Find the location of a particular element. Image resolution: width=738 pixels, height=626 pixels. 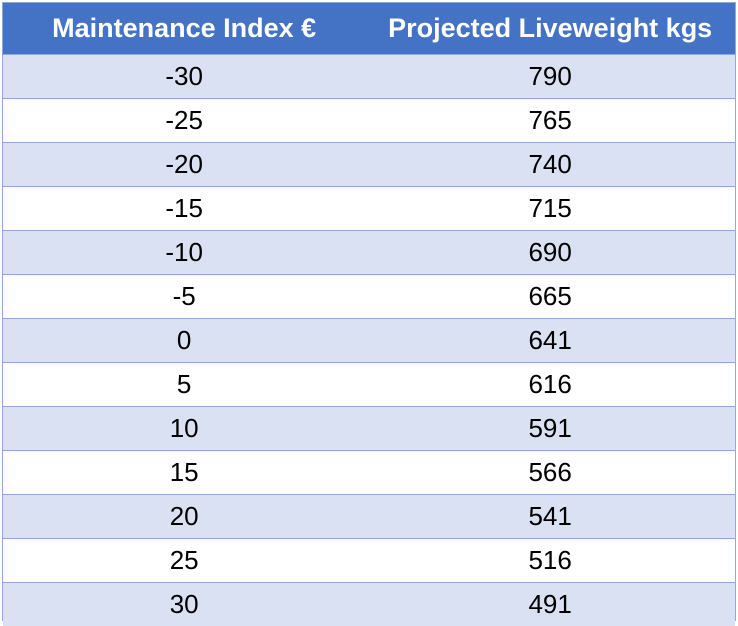

table-row: -25 765 is located at coordinates (369, 119).